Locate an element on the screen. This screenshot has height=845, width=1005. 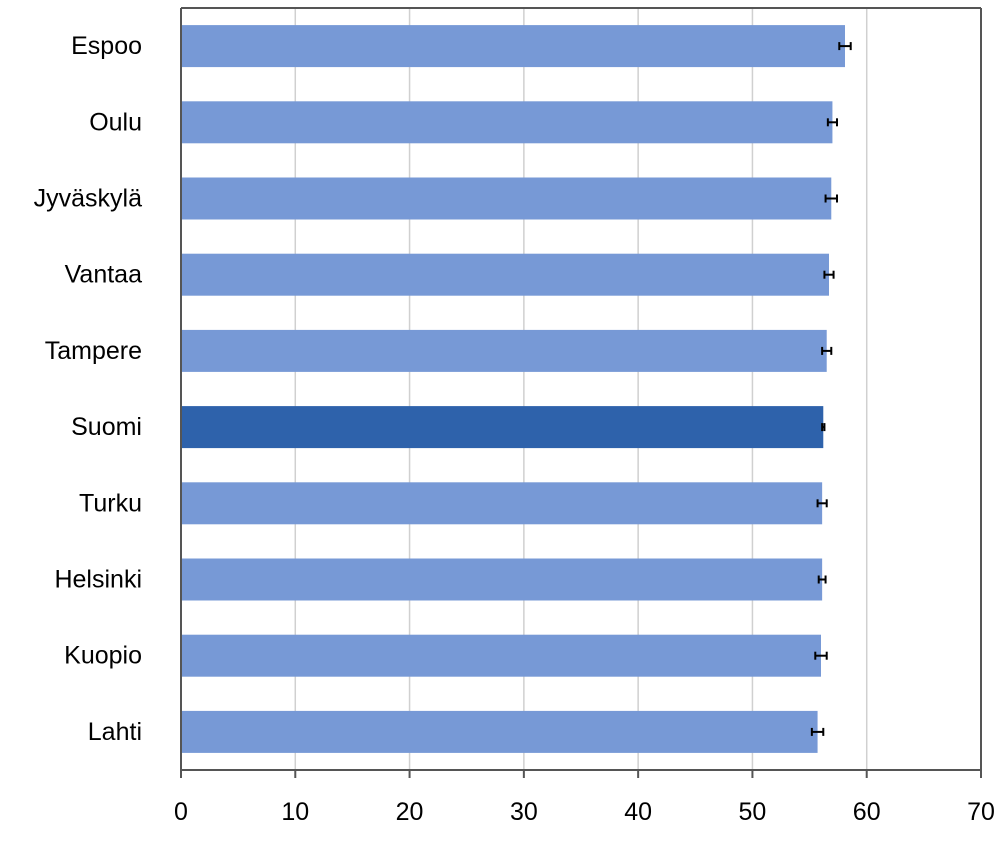
error-bar-vantaa is located at coordinates (829, 274).